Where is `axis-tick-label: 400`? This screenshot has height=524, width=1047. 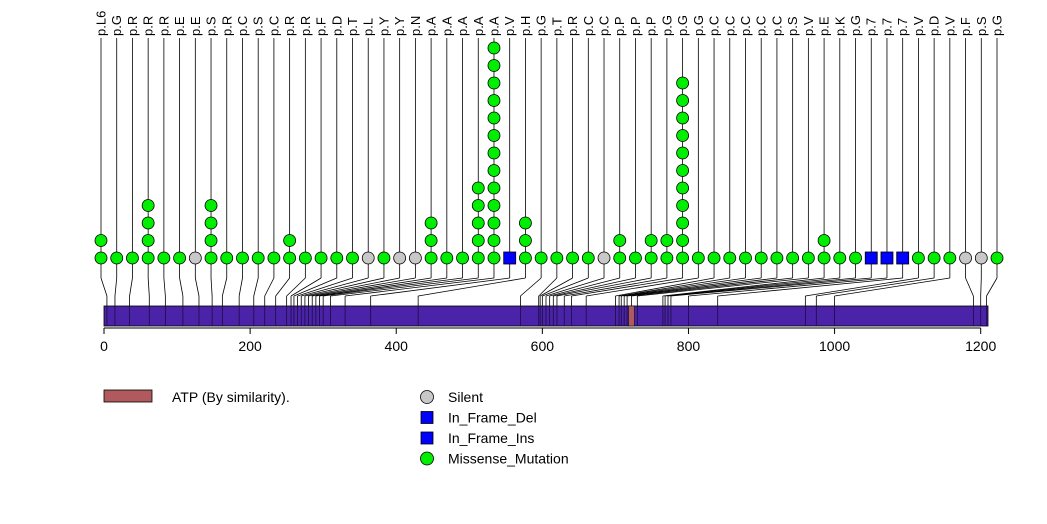 axis-tick-label: 400 is located at coordinates (397, 346).